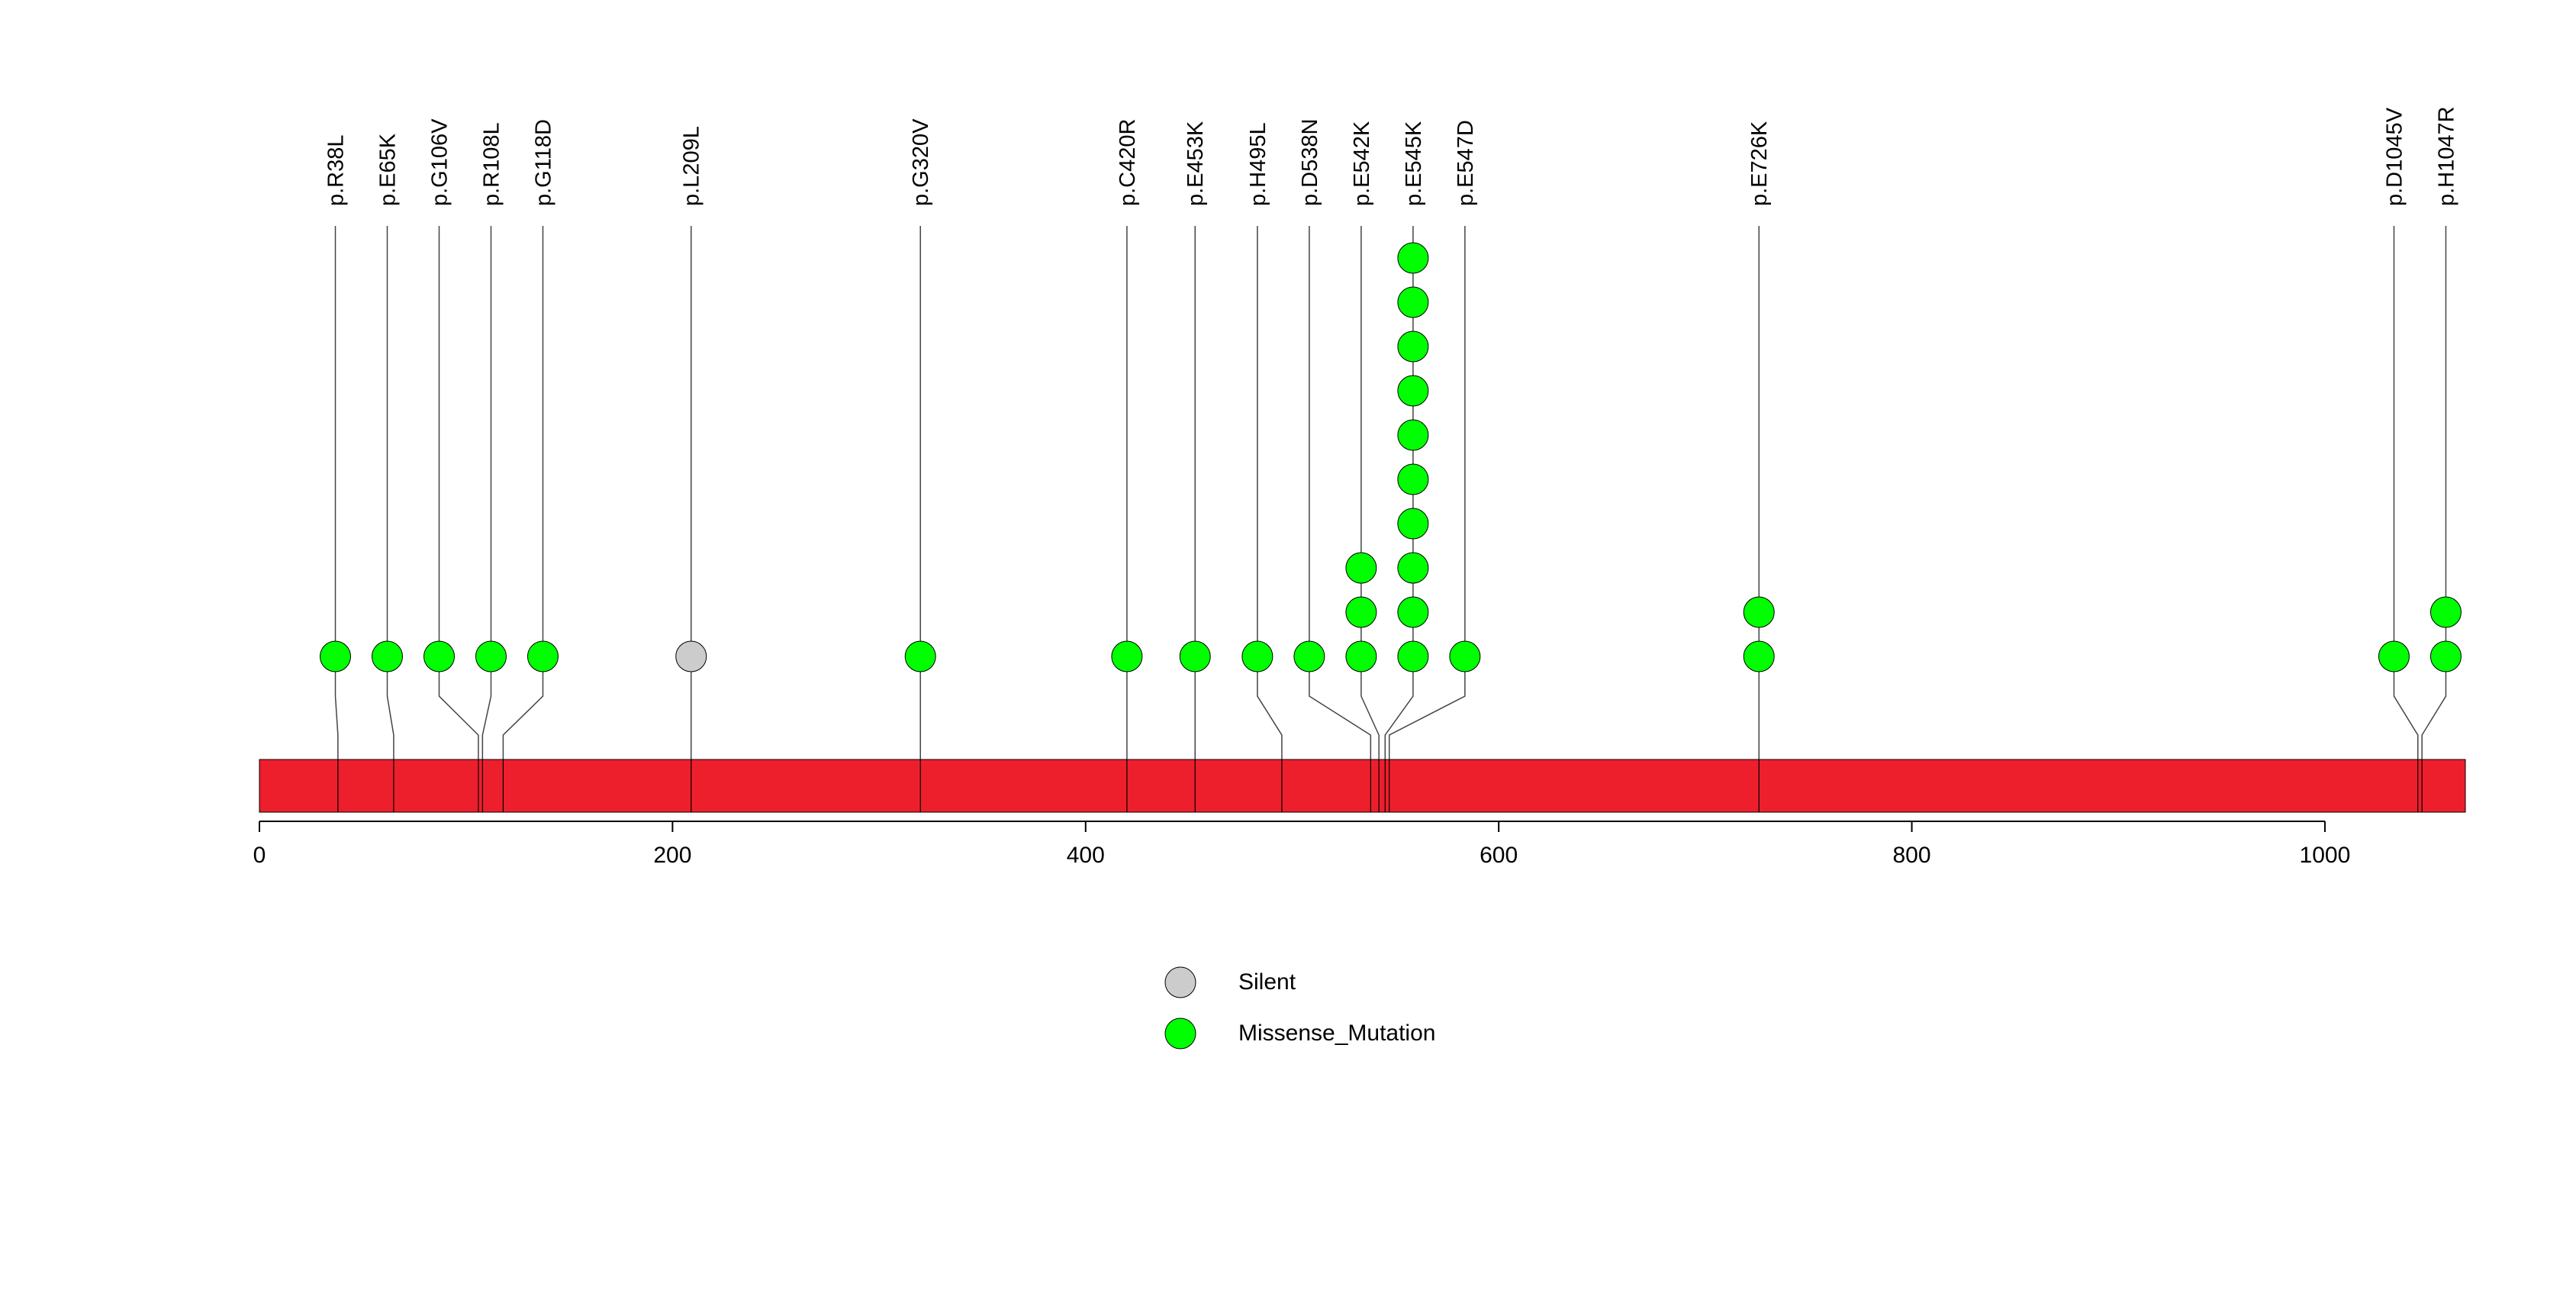  I want to click on mutation-label-p-e547d: p.E547D, so click(1466, 163).